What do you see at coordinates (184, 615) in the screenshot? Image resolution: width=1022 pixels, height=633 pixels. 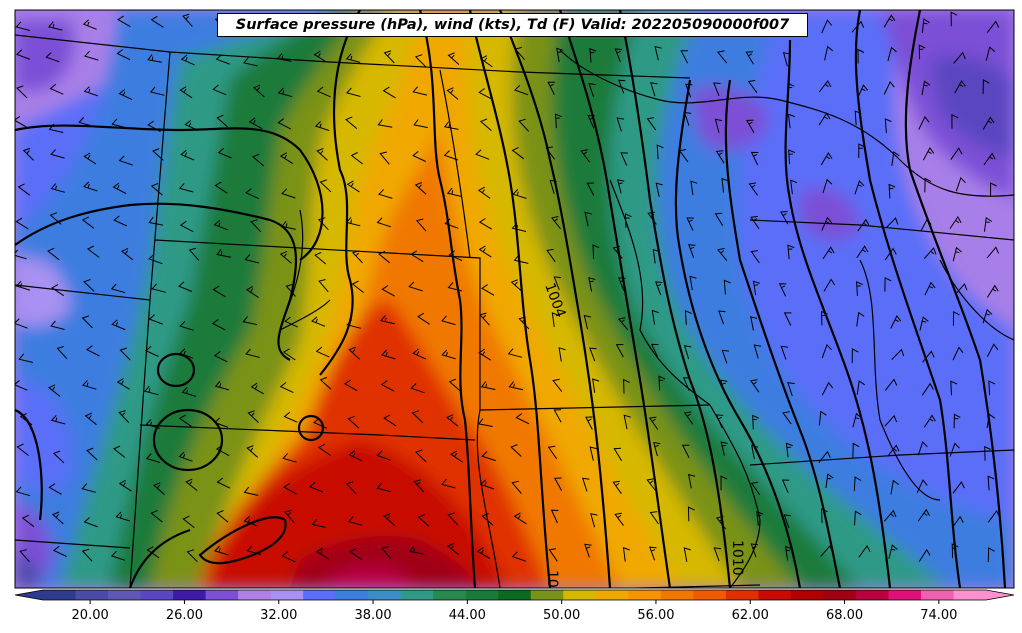 I see `colorbar-tick-label: 26.00` at bounding box center [184, 615].